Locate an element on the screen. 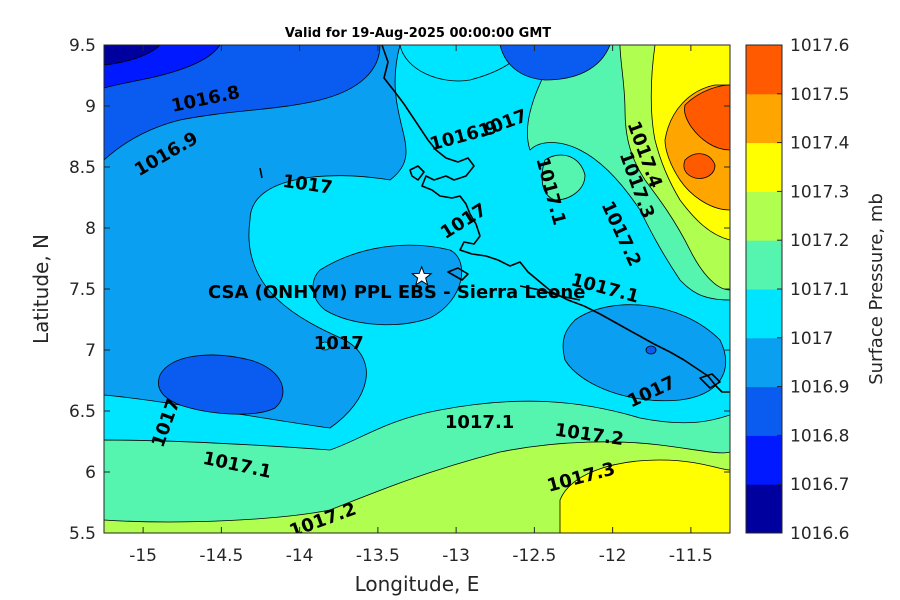 The height and width of the screenshot is (600, 900). contour-band-1017.1-blob is located at coordinates (563, 177).